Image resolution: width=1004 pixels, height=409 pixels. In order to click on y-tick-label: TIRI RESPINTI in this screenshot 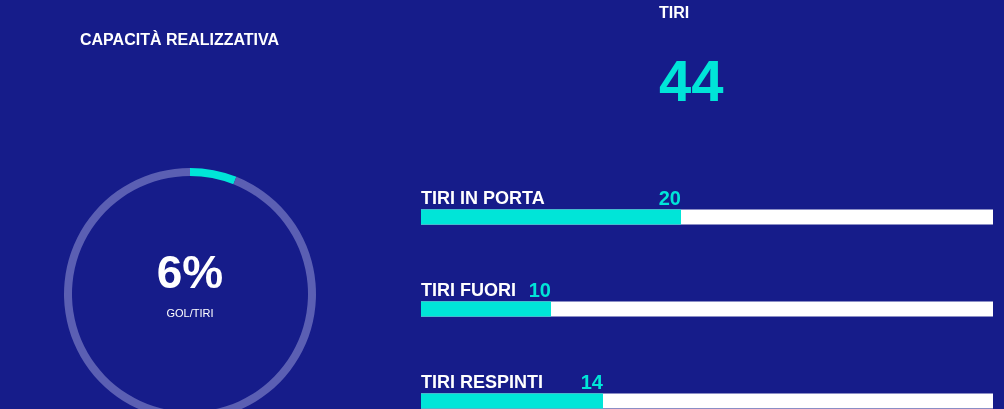, I will do `click(482, 382)`.